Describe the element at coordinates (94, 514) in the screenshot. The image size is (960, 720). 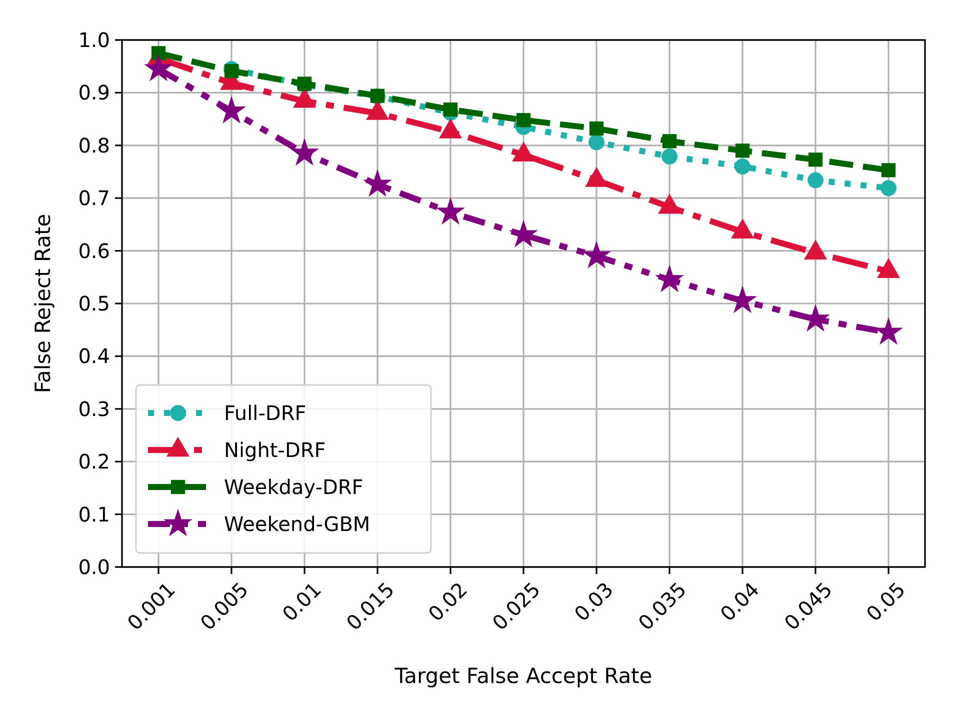
I see `y-tick-label: 0.1` at that location.